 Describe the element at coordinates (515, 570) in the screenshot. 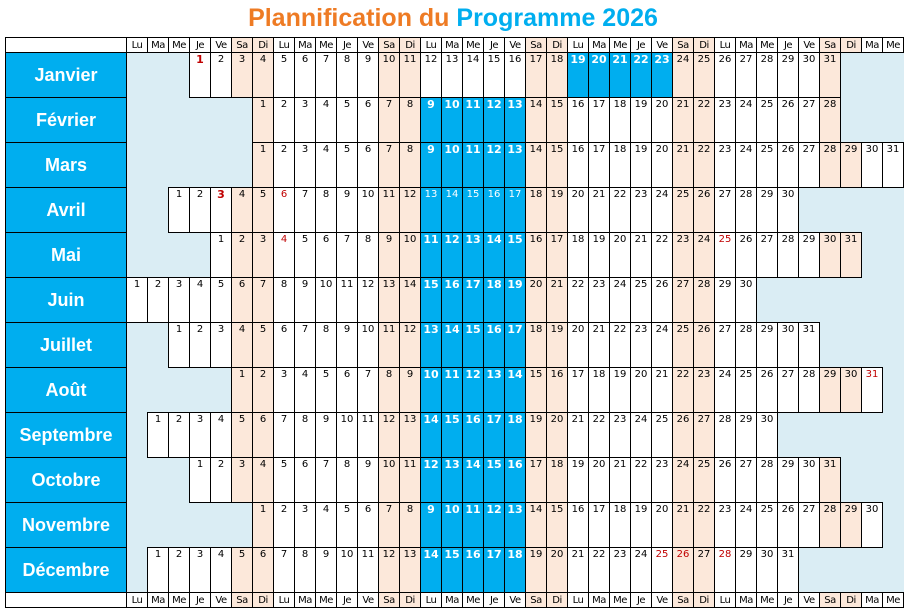

I see `day-cell: 18` at that location.